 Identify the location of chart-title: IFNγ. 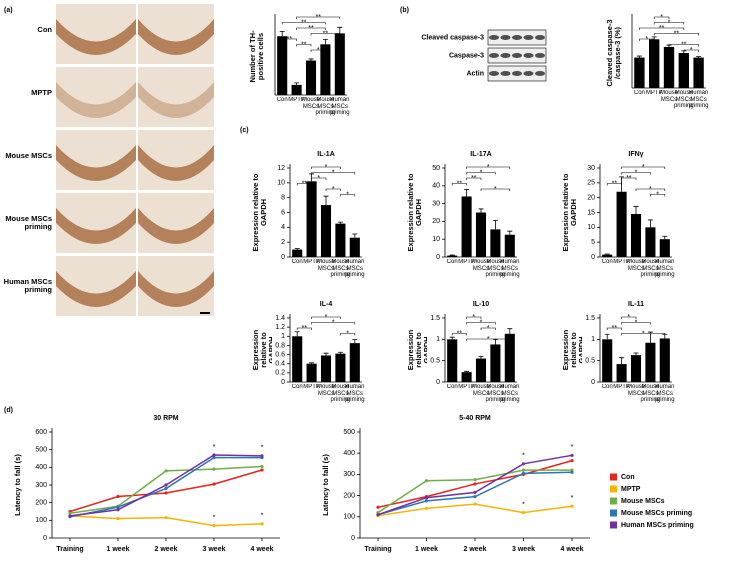
(635, 154).